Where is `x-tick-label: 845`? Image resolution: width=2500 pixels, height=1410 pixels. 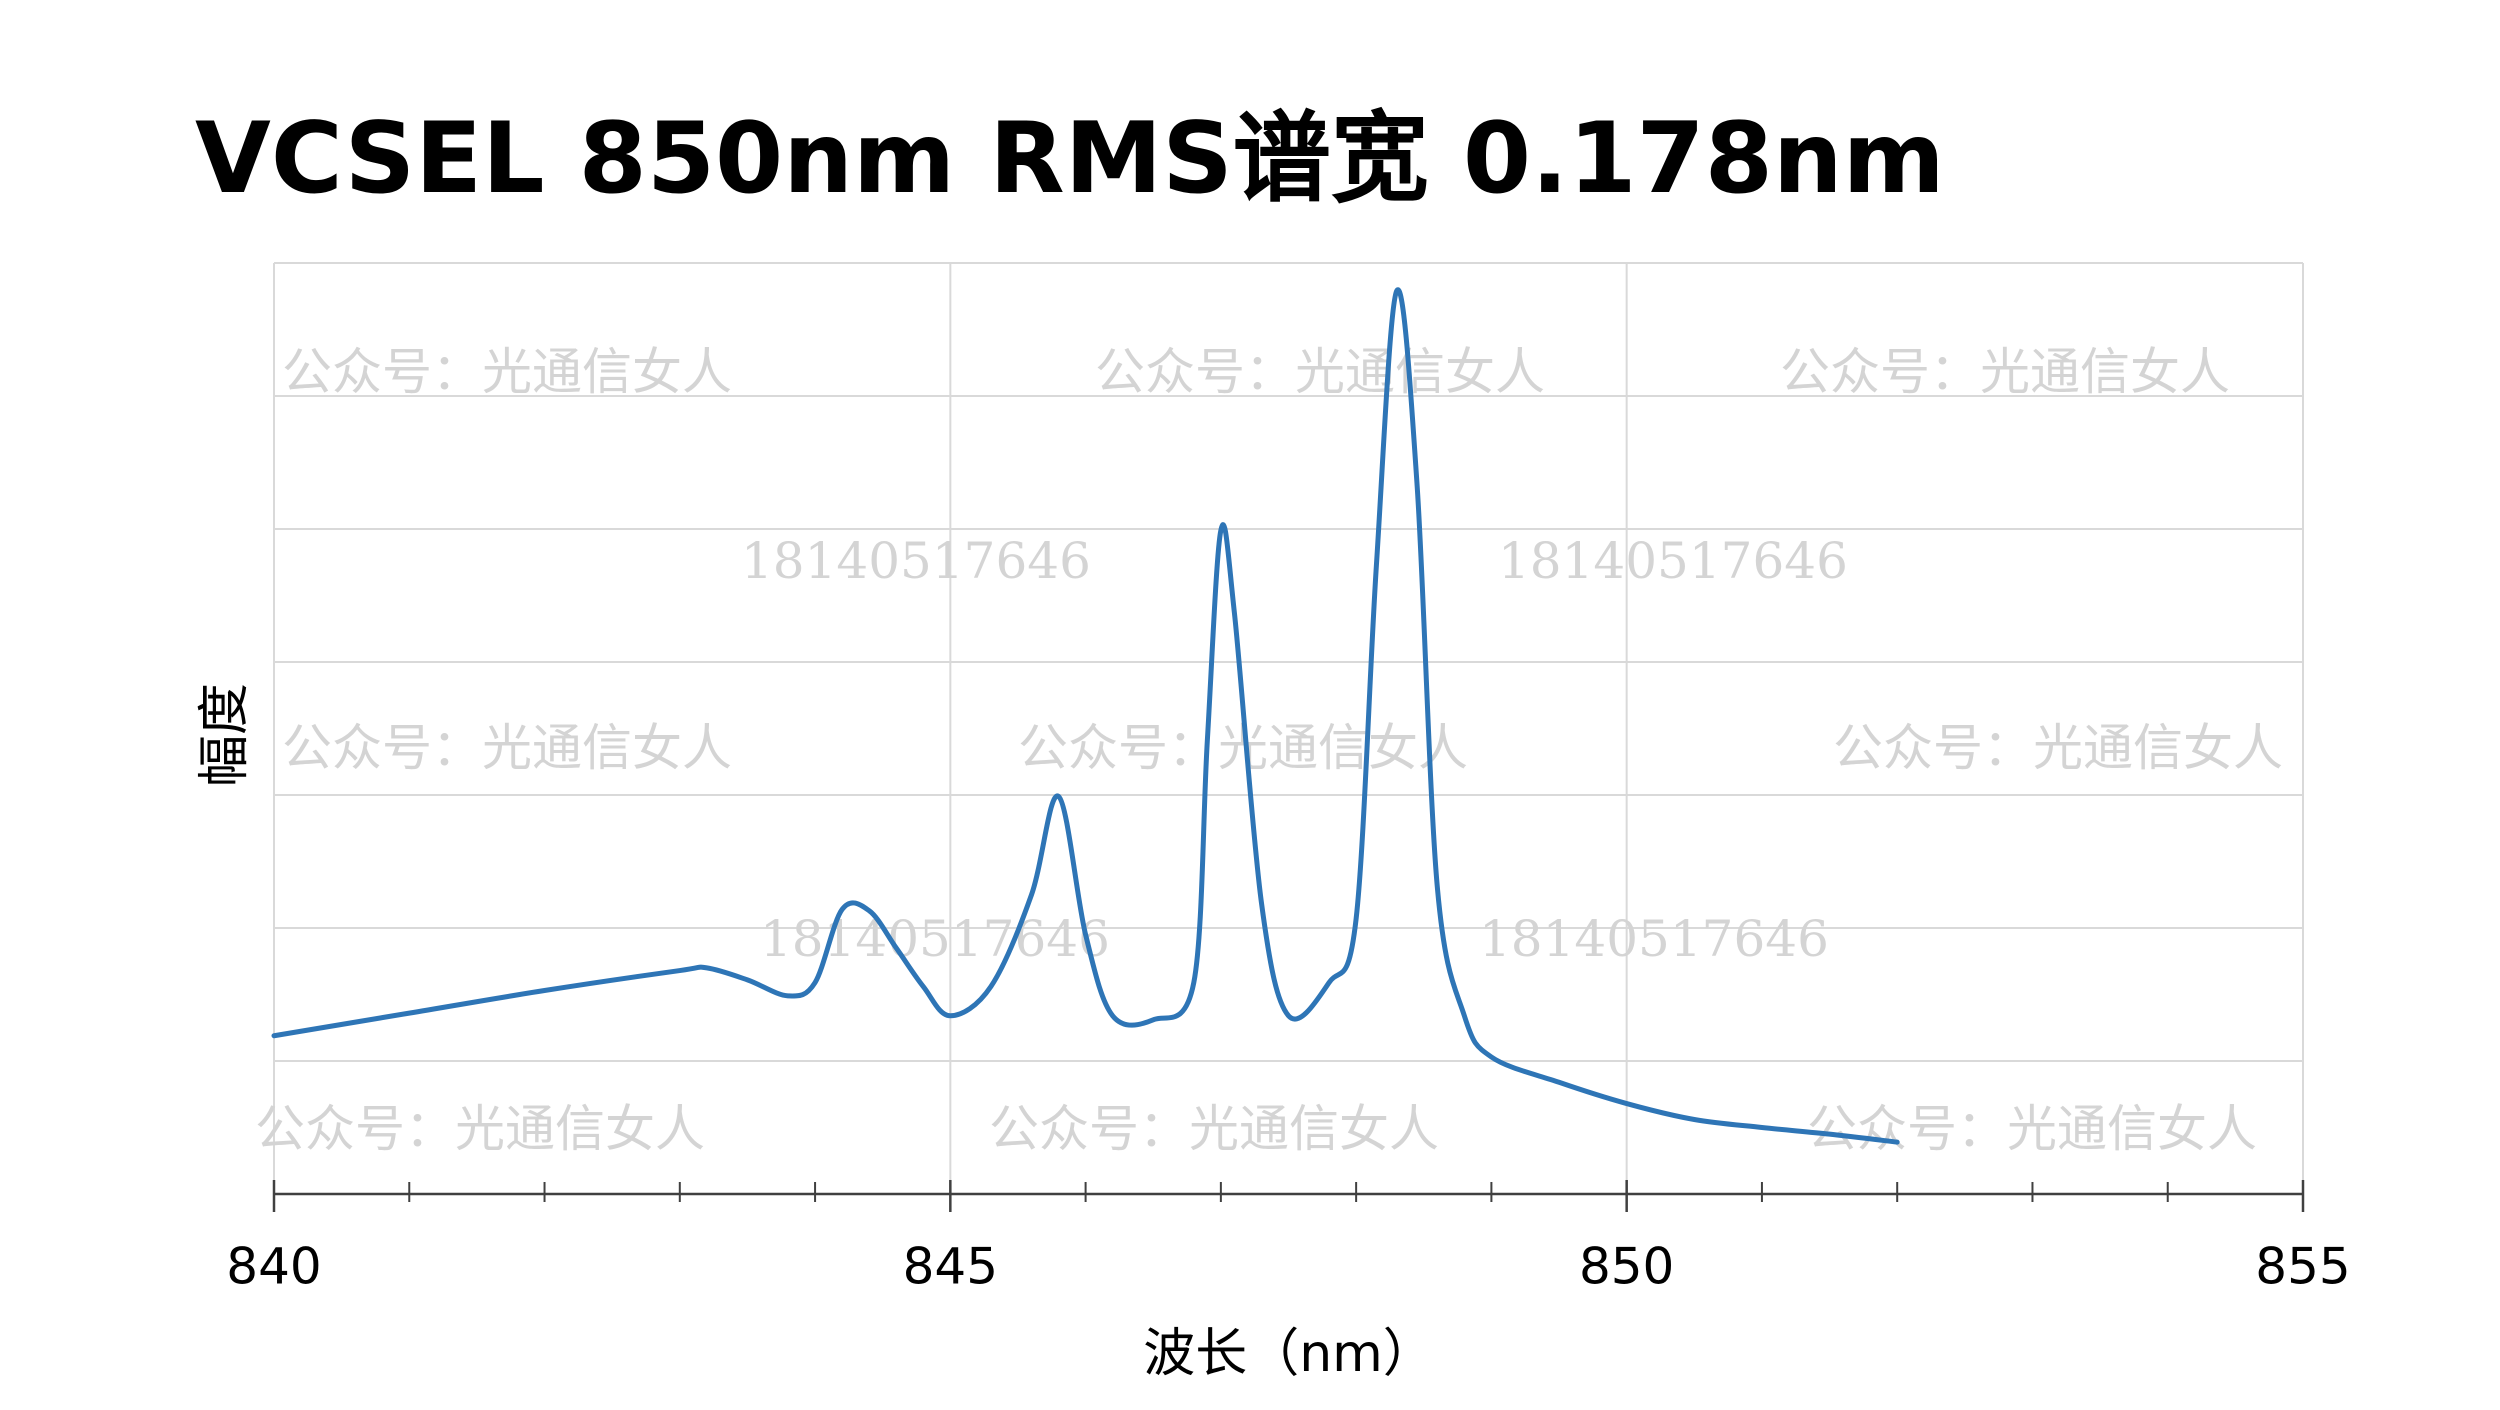
x-tick-label: 845 is located at coordinates (950, 1267).